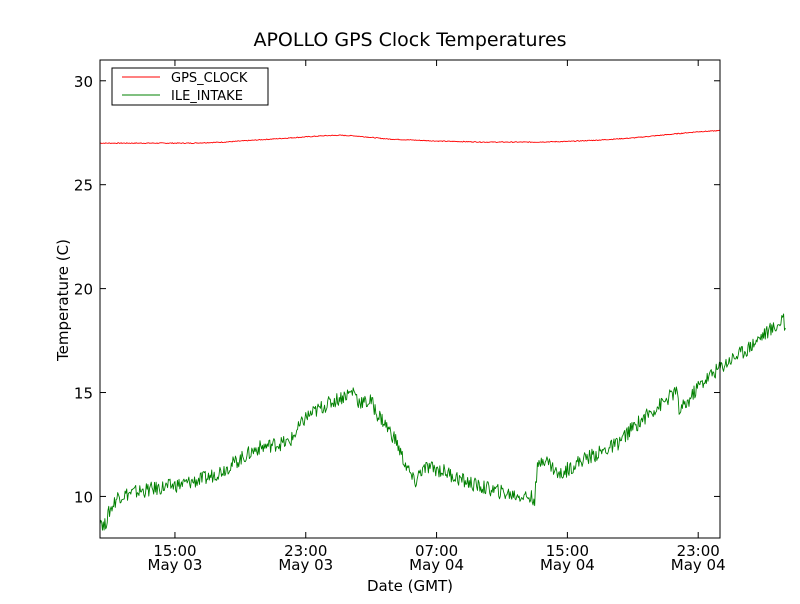 The image size is (800, 604). I want to click on x-axis-label: Date (GMT), so click(410, 586).